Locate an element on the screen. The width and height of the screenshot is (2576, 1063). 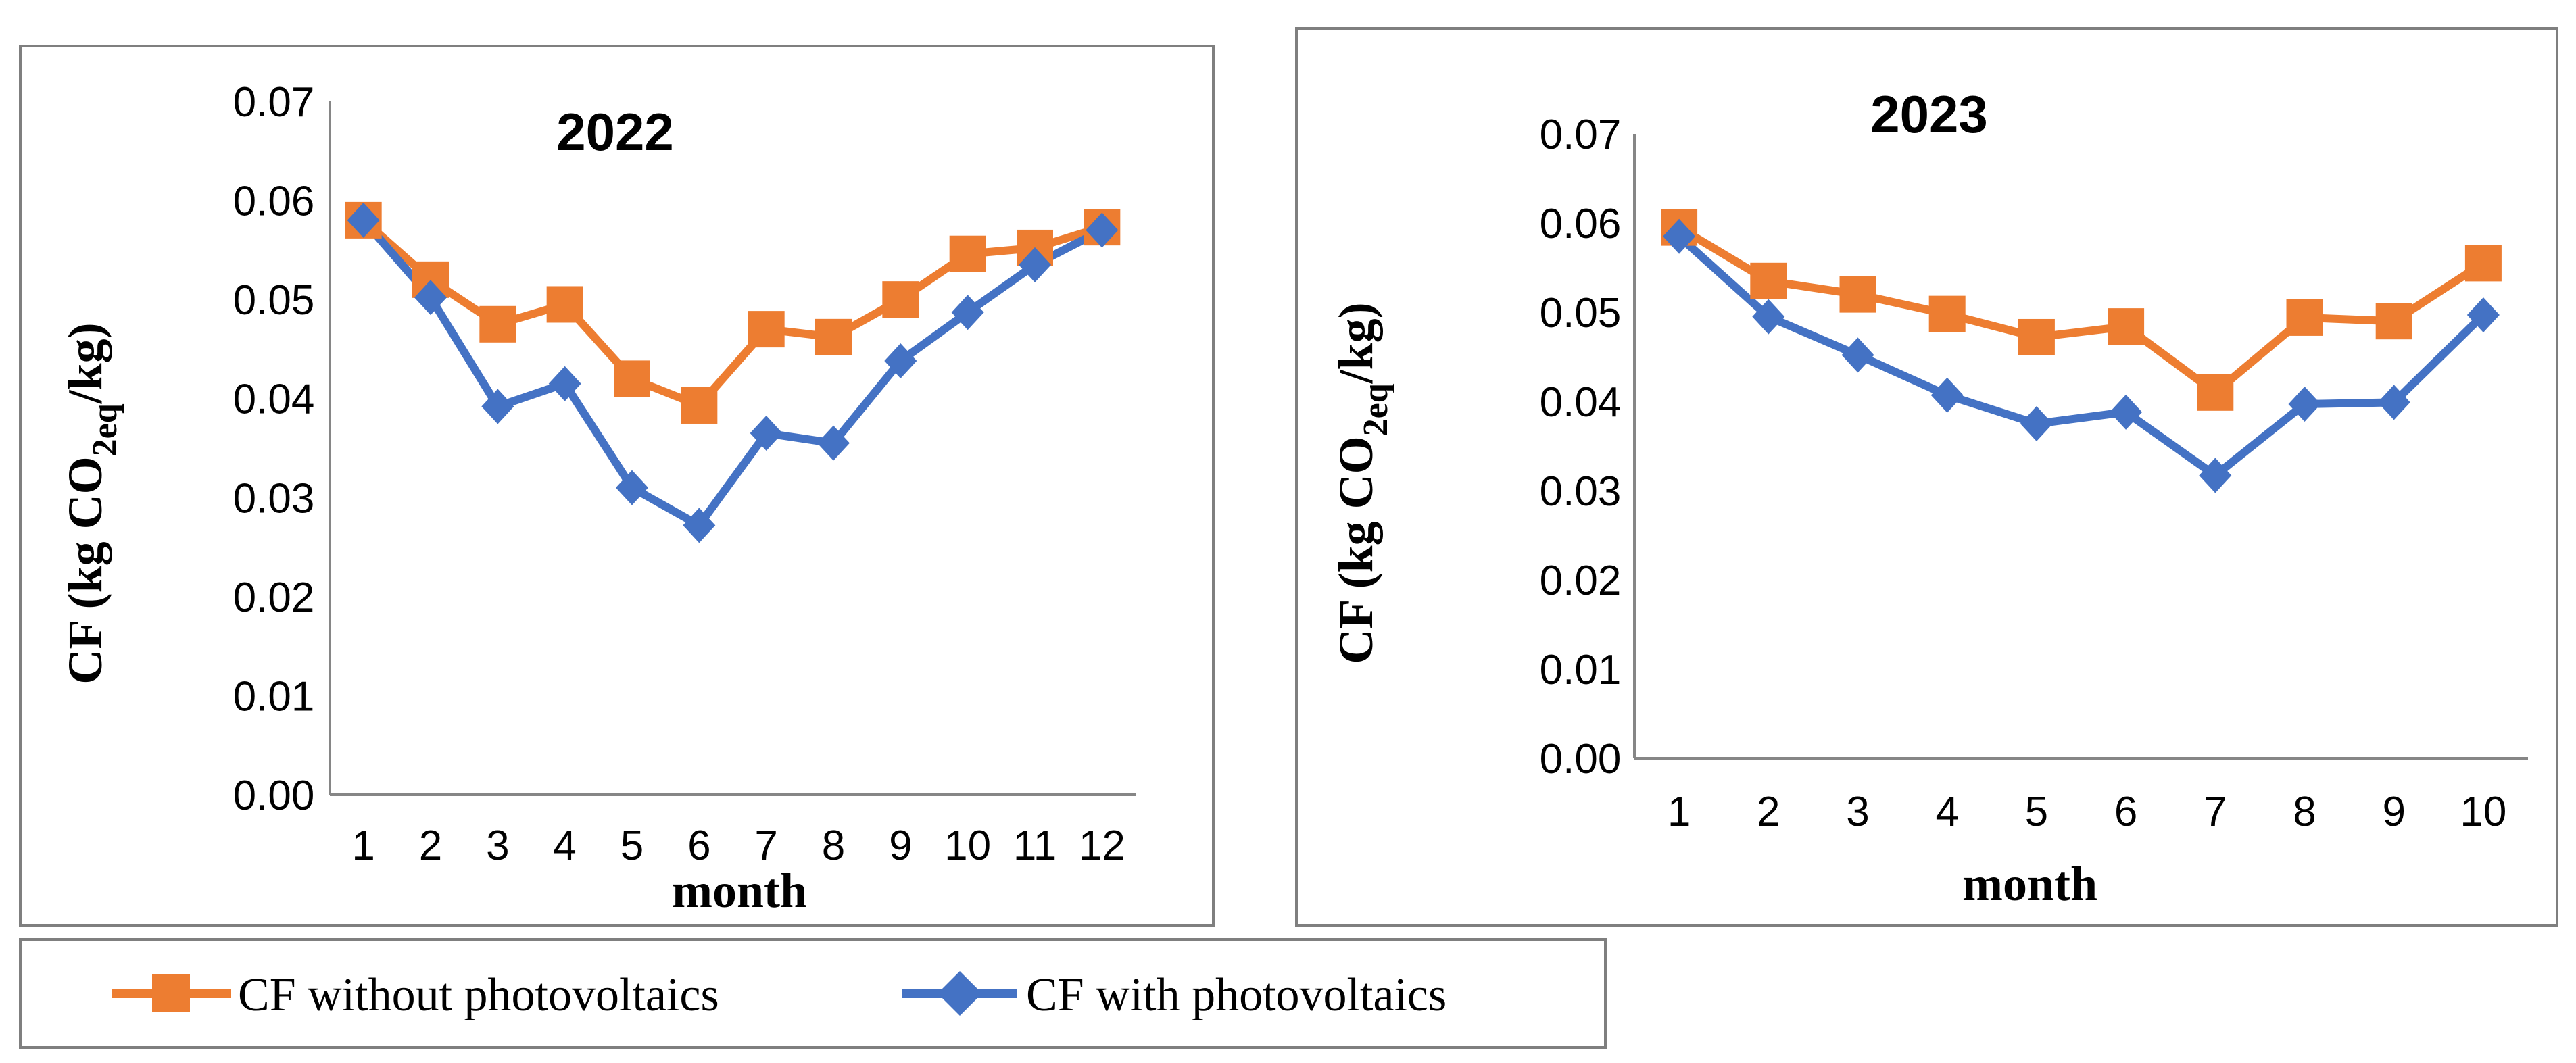
chart-2023-y-label: CF (kg CO2eq/kg) is located at coordinates (1362, 483).